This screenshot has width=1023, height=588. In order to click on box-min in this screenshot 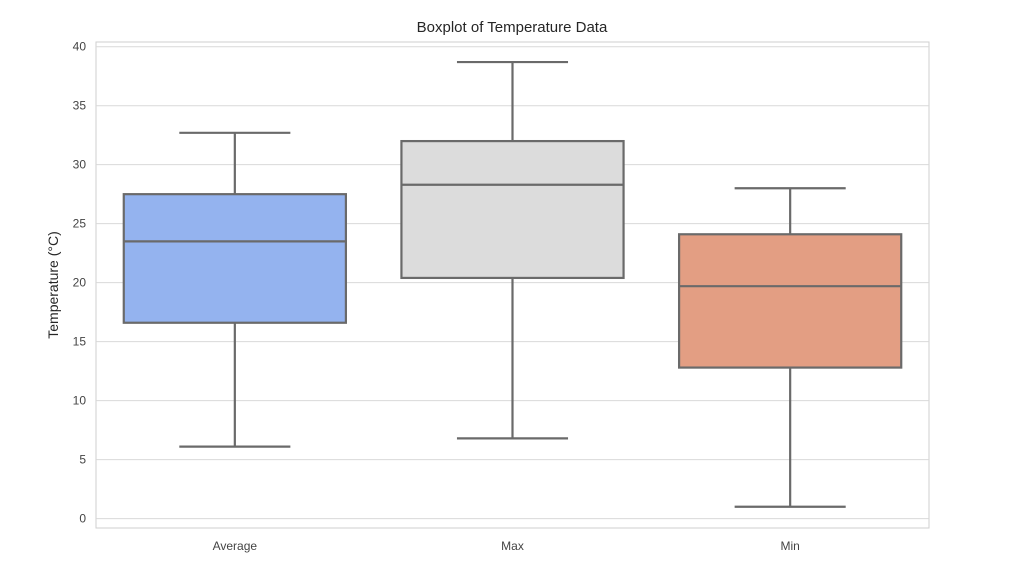, I will do `click(790, 347)`.